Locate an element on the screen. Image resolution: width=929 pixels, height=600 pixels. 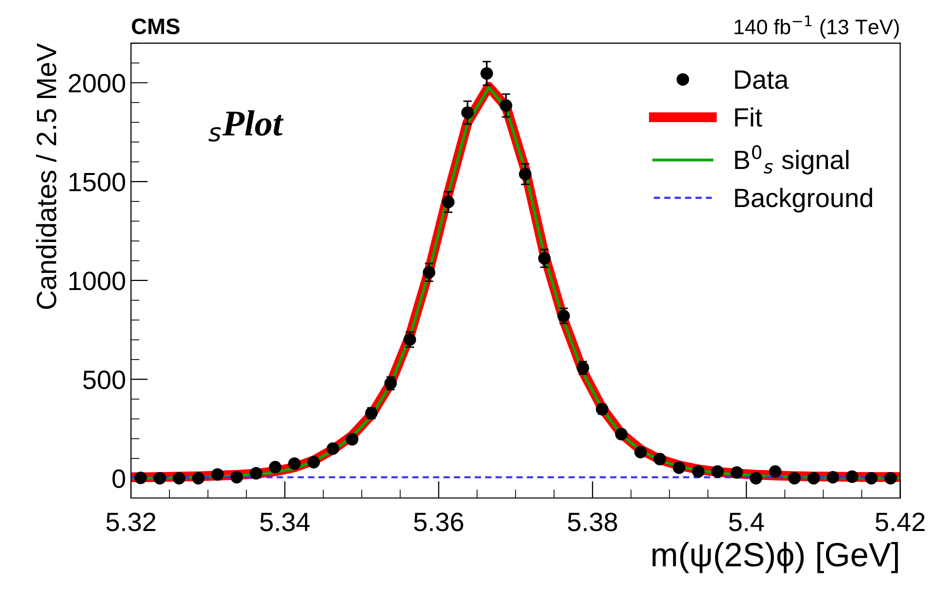
text: 140 fb$^{−1}$ (13 TeV) is located at coordinates (816, 27).